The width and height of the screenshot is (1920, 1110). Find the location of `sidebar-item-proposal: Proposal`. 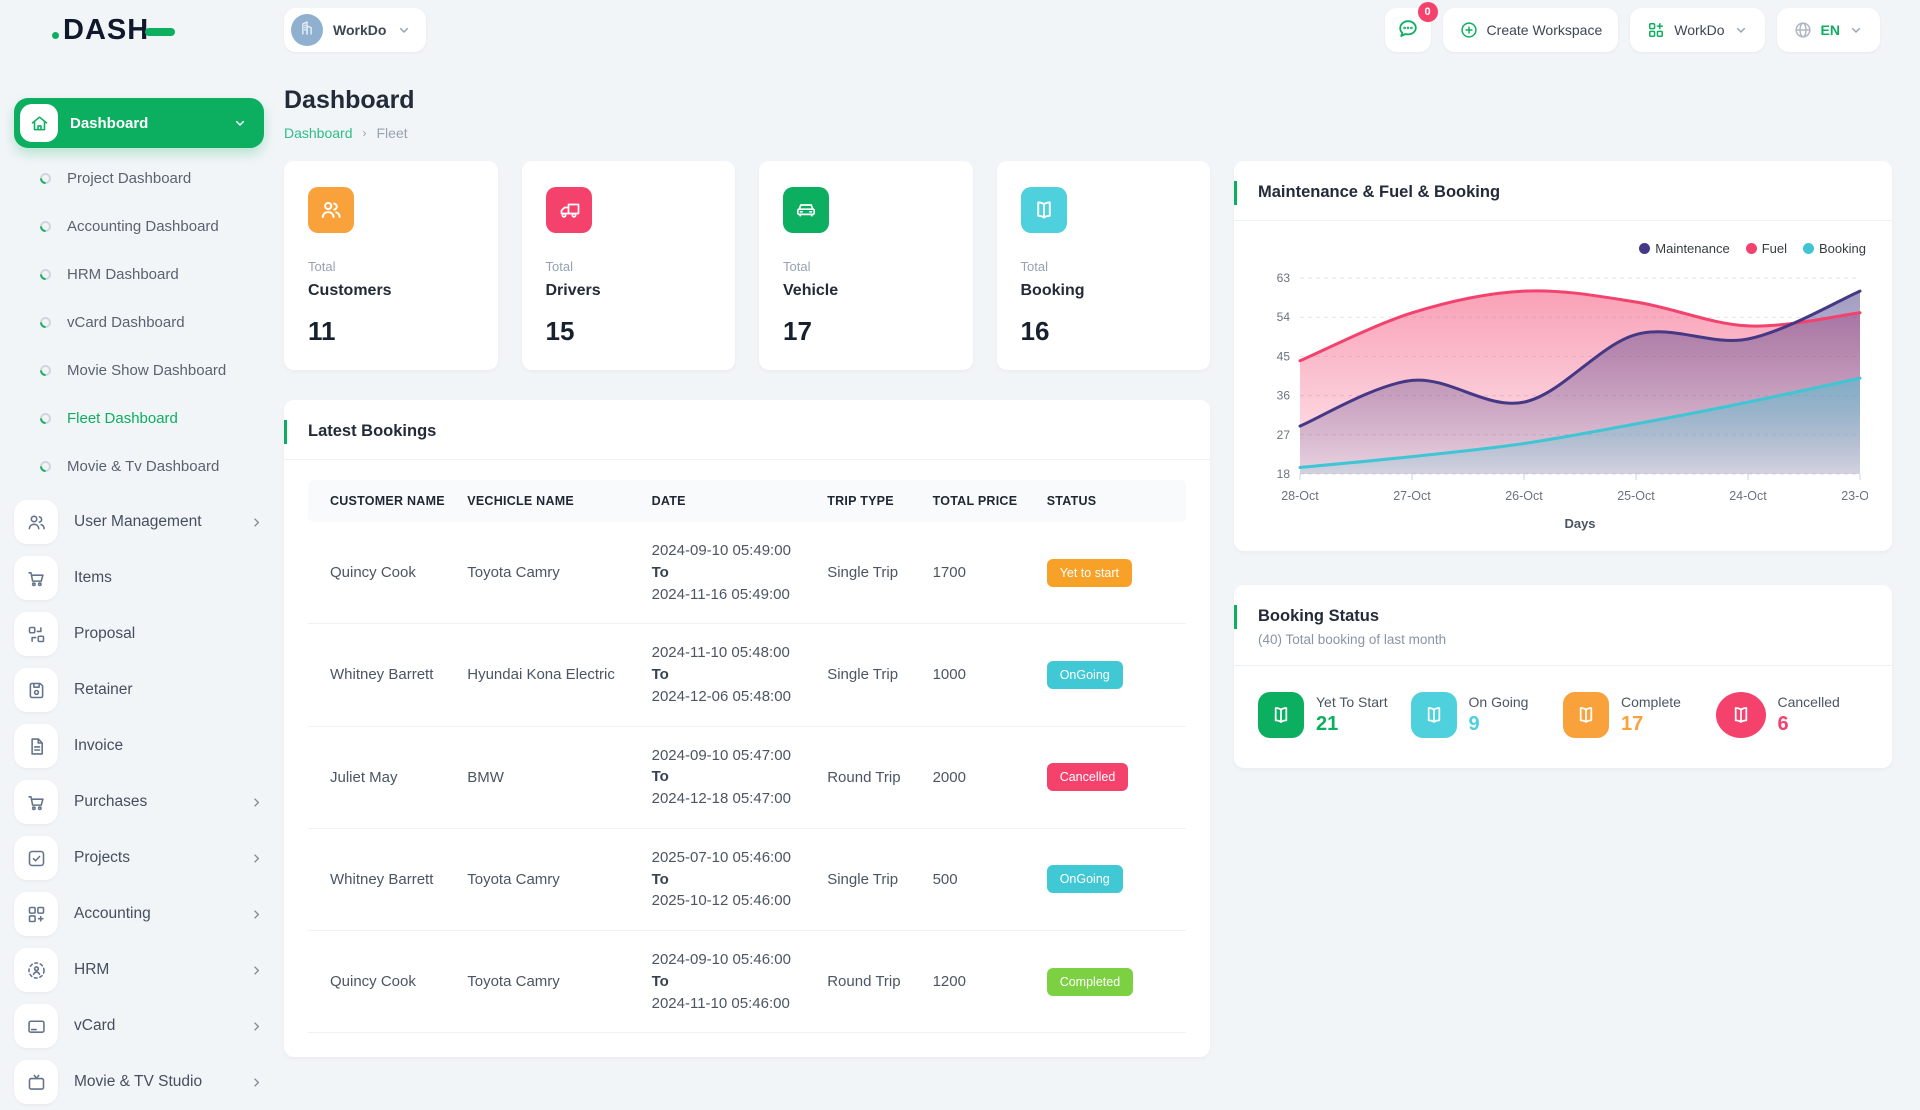

sidebar-item-proposal: Proposal is located at coordinates (139, 634).